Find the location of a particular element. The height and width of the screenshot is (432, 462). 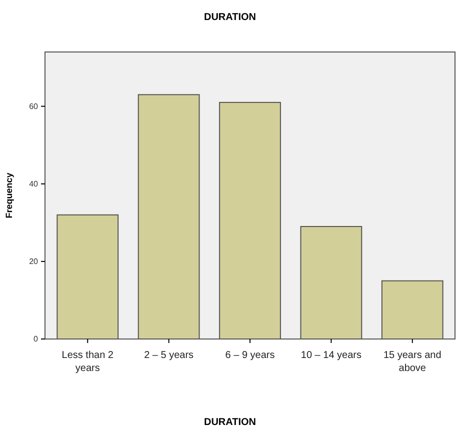

y-tick-label: 0 is located at coordinates (36, 339).